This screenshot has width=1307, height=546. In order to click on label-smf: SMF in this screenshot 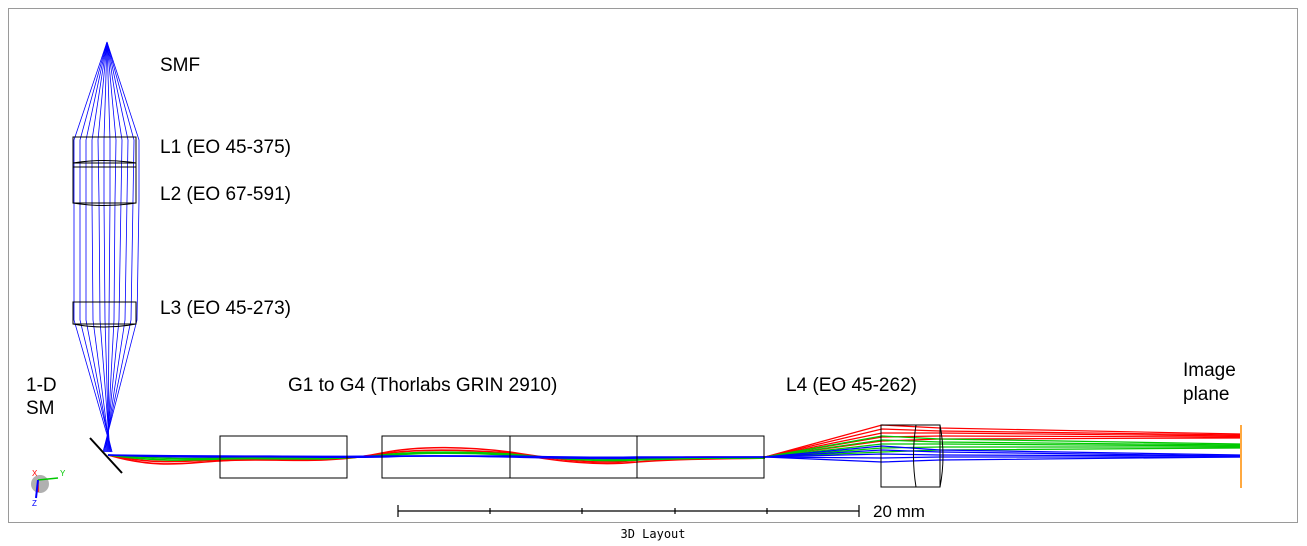, I will do `click(180, 65)`.